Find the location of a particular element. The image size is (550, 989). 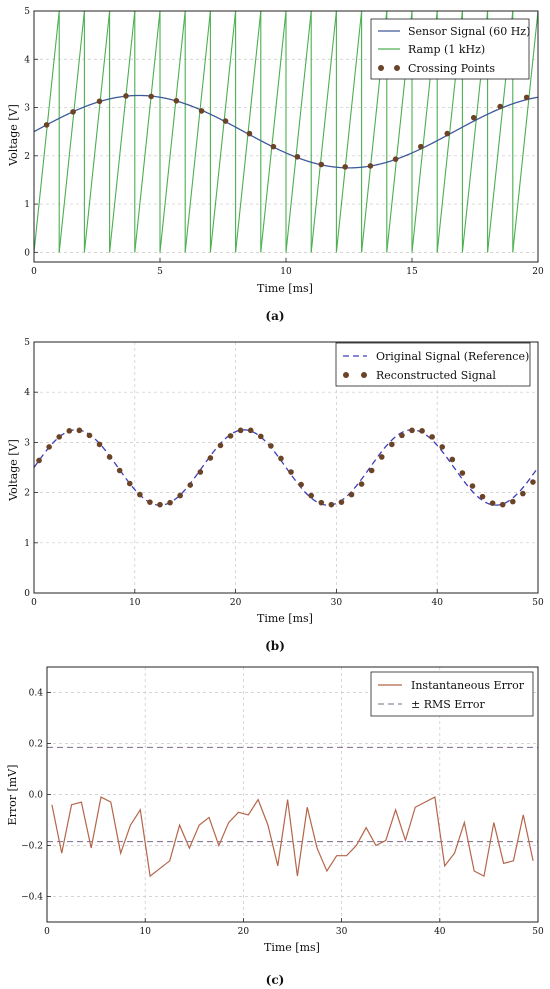

y-tick-label: 0.2 is located at coordinates (36, 745).